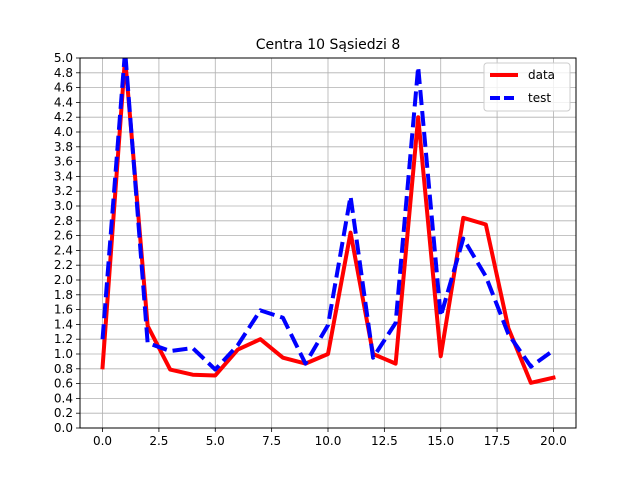 The image size is (640, 480). I want to click on y-tick-label: 3.8, so click(63, 147).